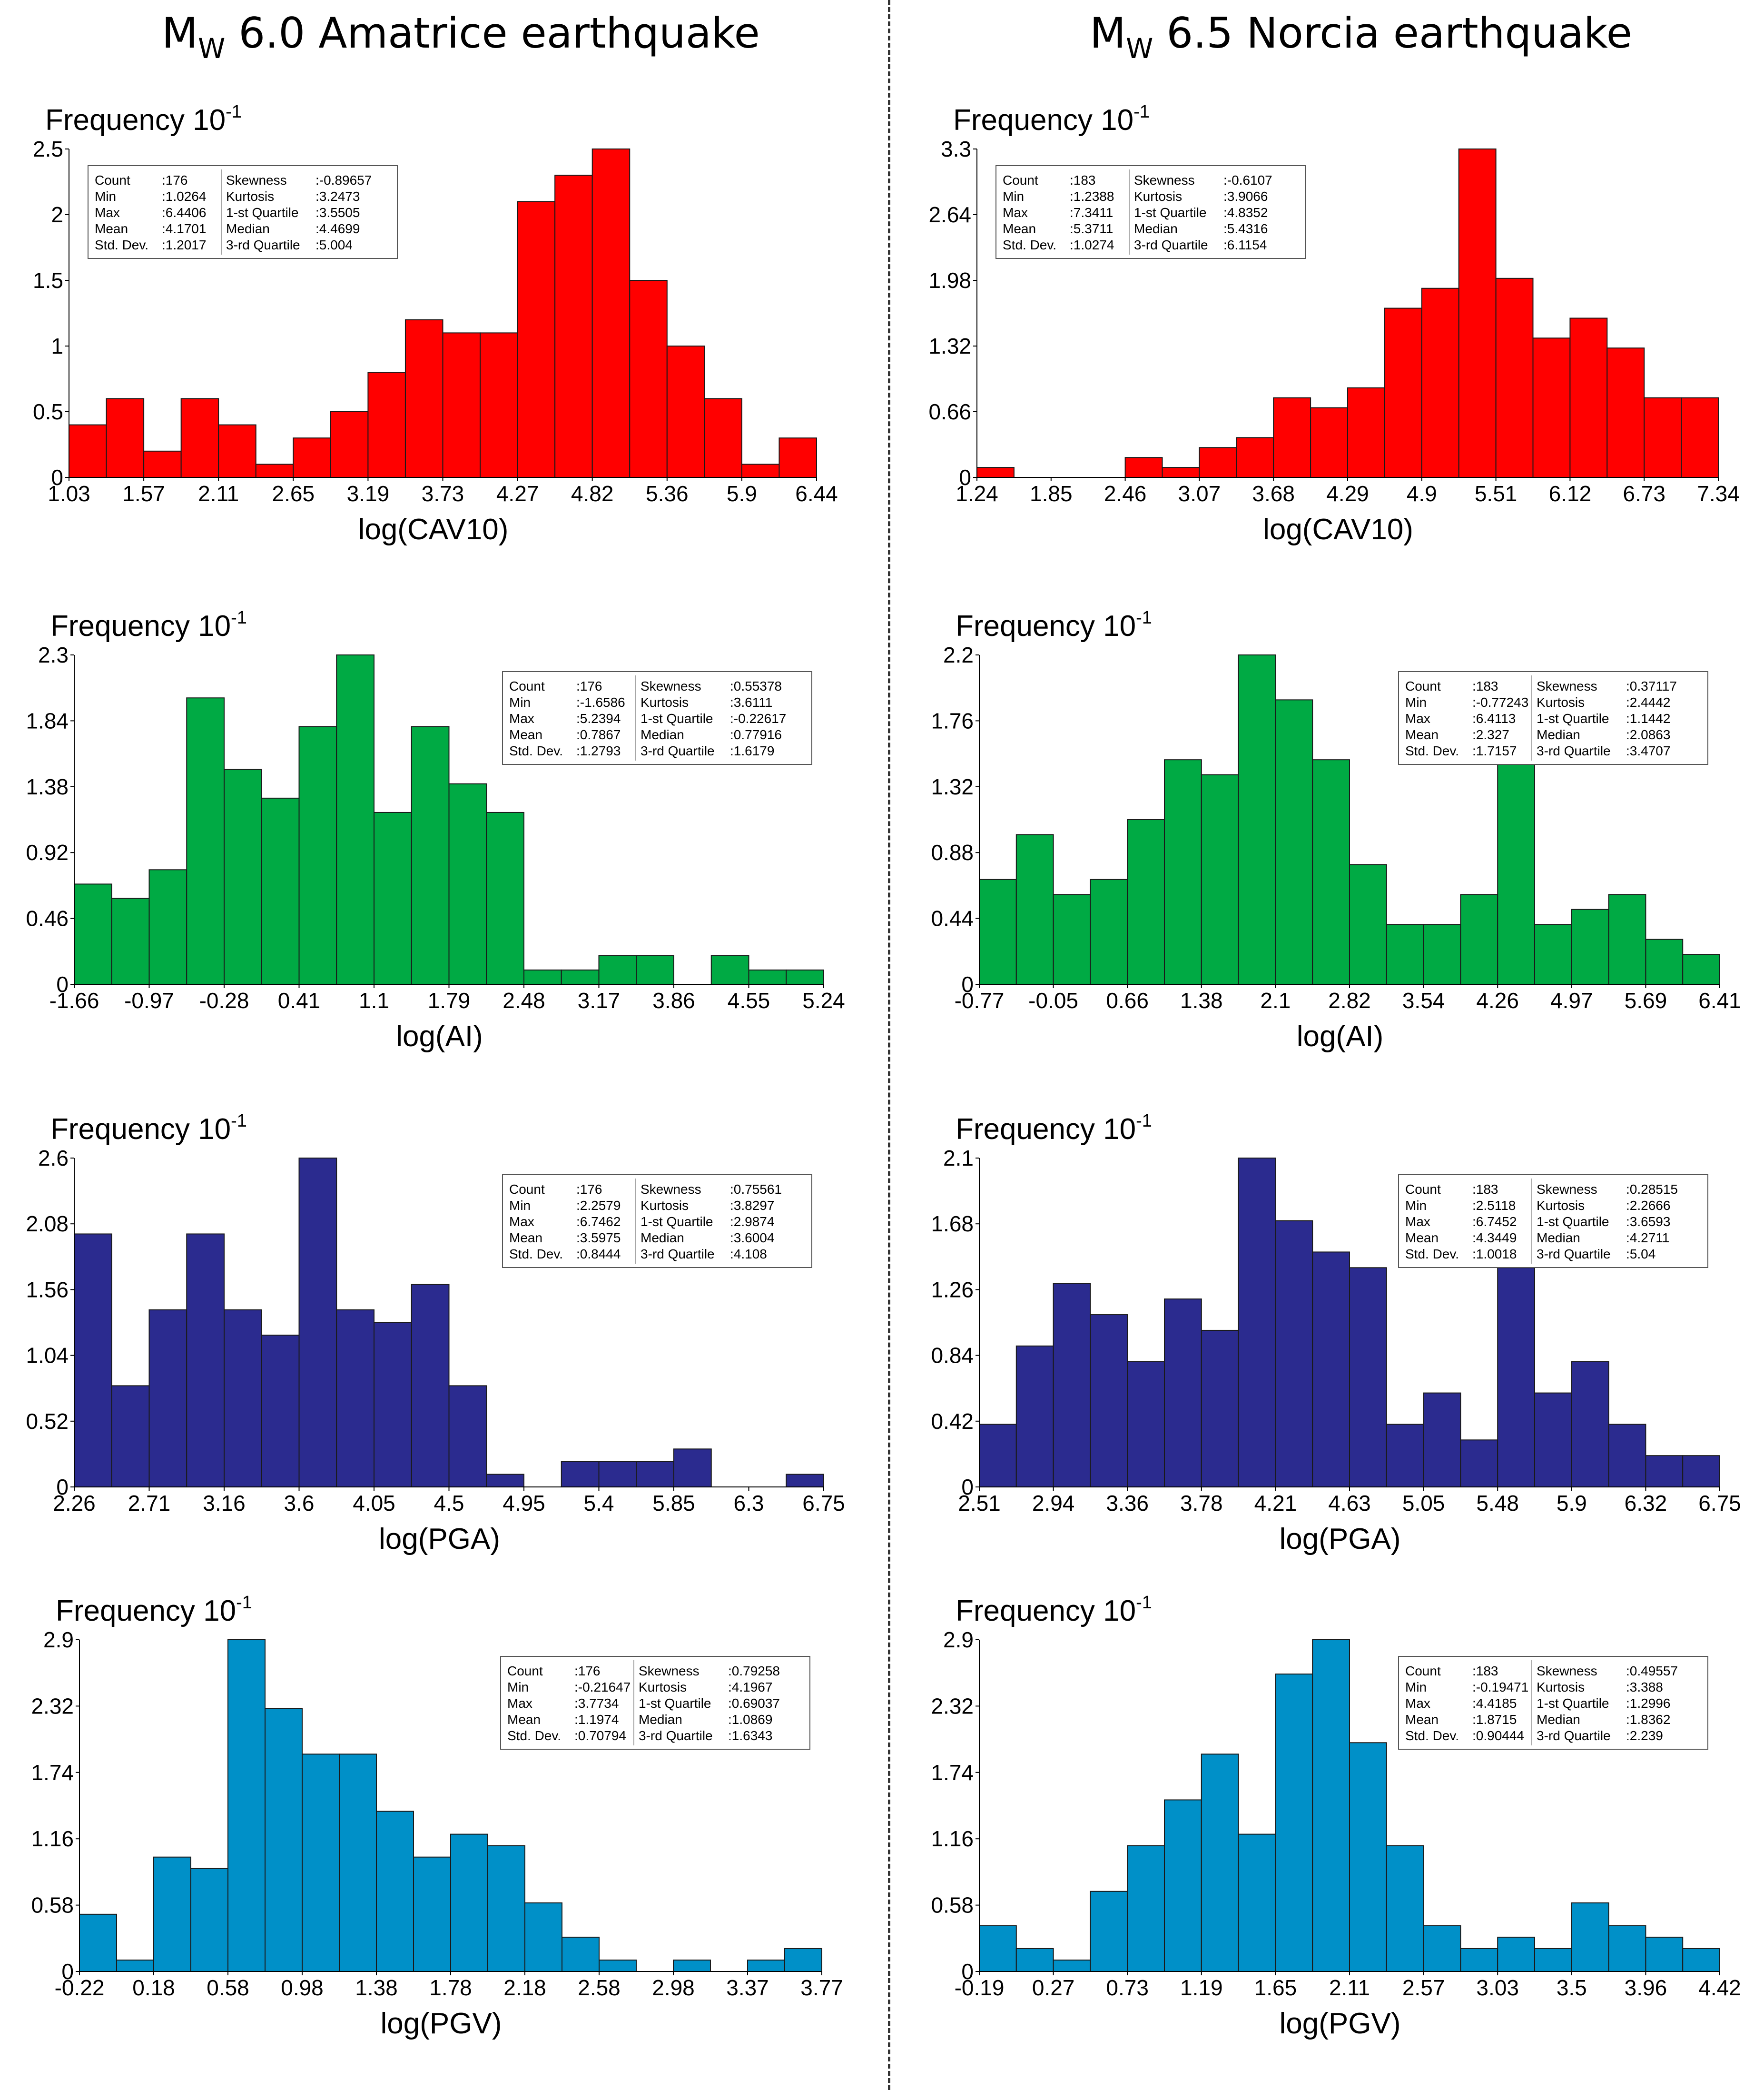  I want to click on stat-value: :-0.77243, so click(1500, 702).